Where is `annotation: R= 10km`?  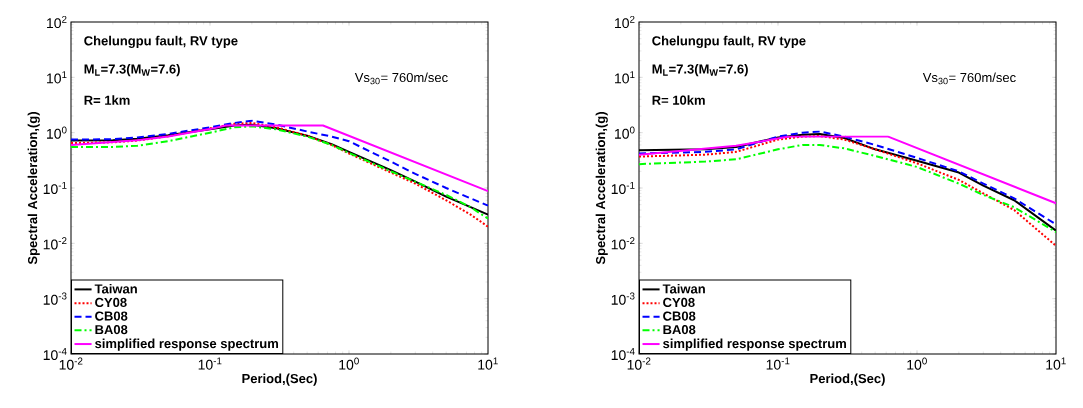
annotation: R= 10km is located at coordinates (678, 100).